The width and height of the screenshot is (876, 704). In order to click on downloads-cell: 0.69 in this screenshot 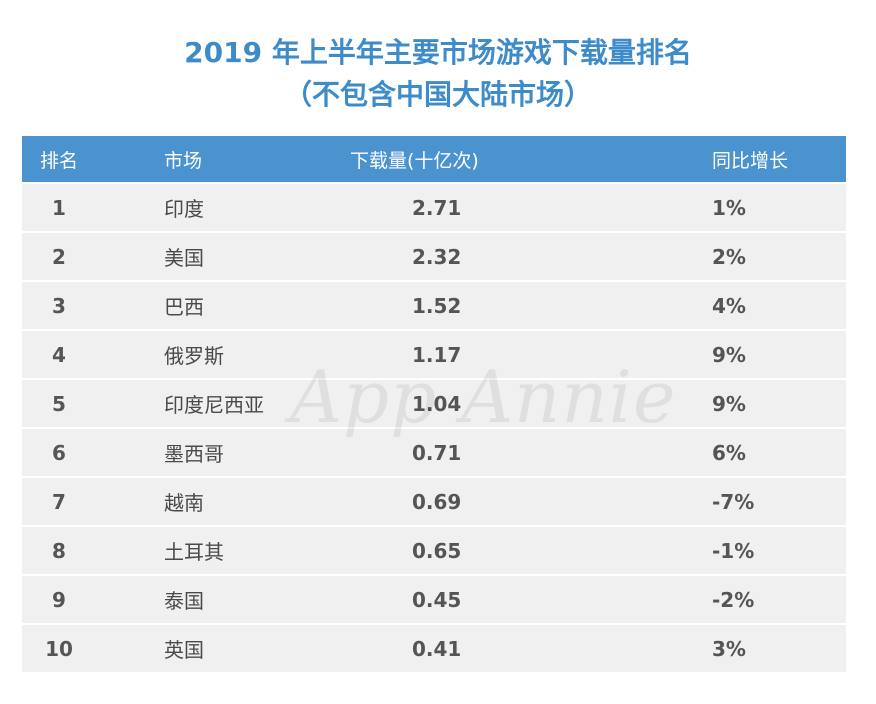, I will do `click(437, 501)`.